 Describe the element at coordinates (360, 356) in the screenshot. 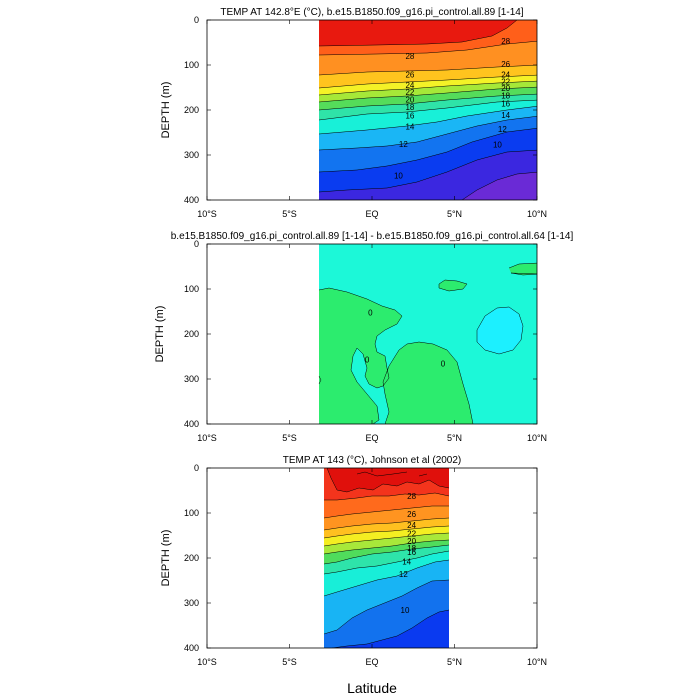

I see `band-2-negative-left` at that location.